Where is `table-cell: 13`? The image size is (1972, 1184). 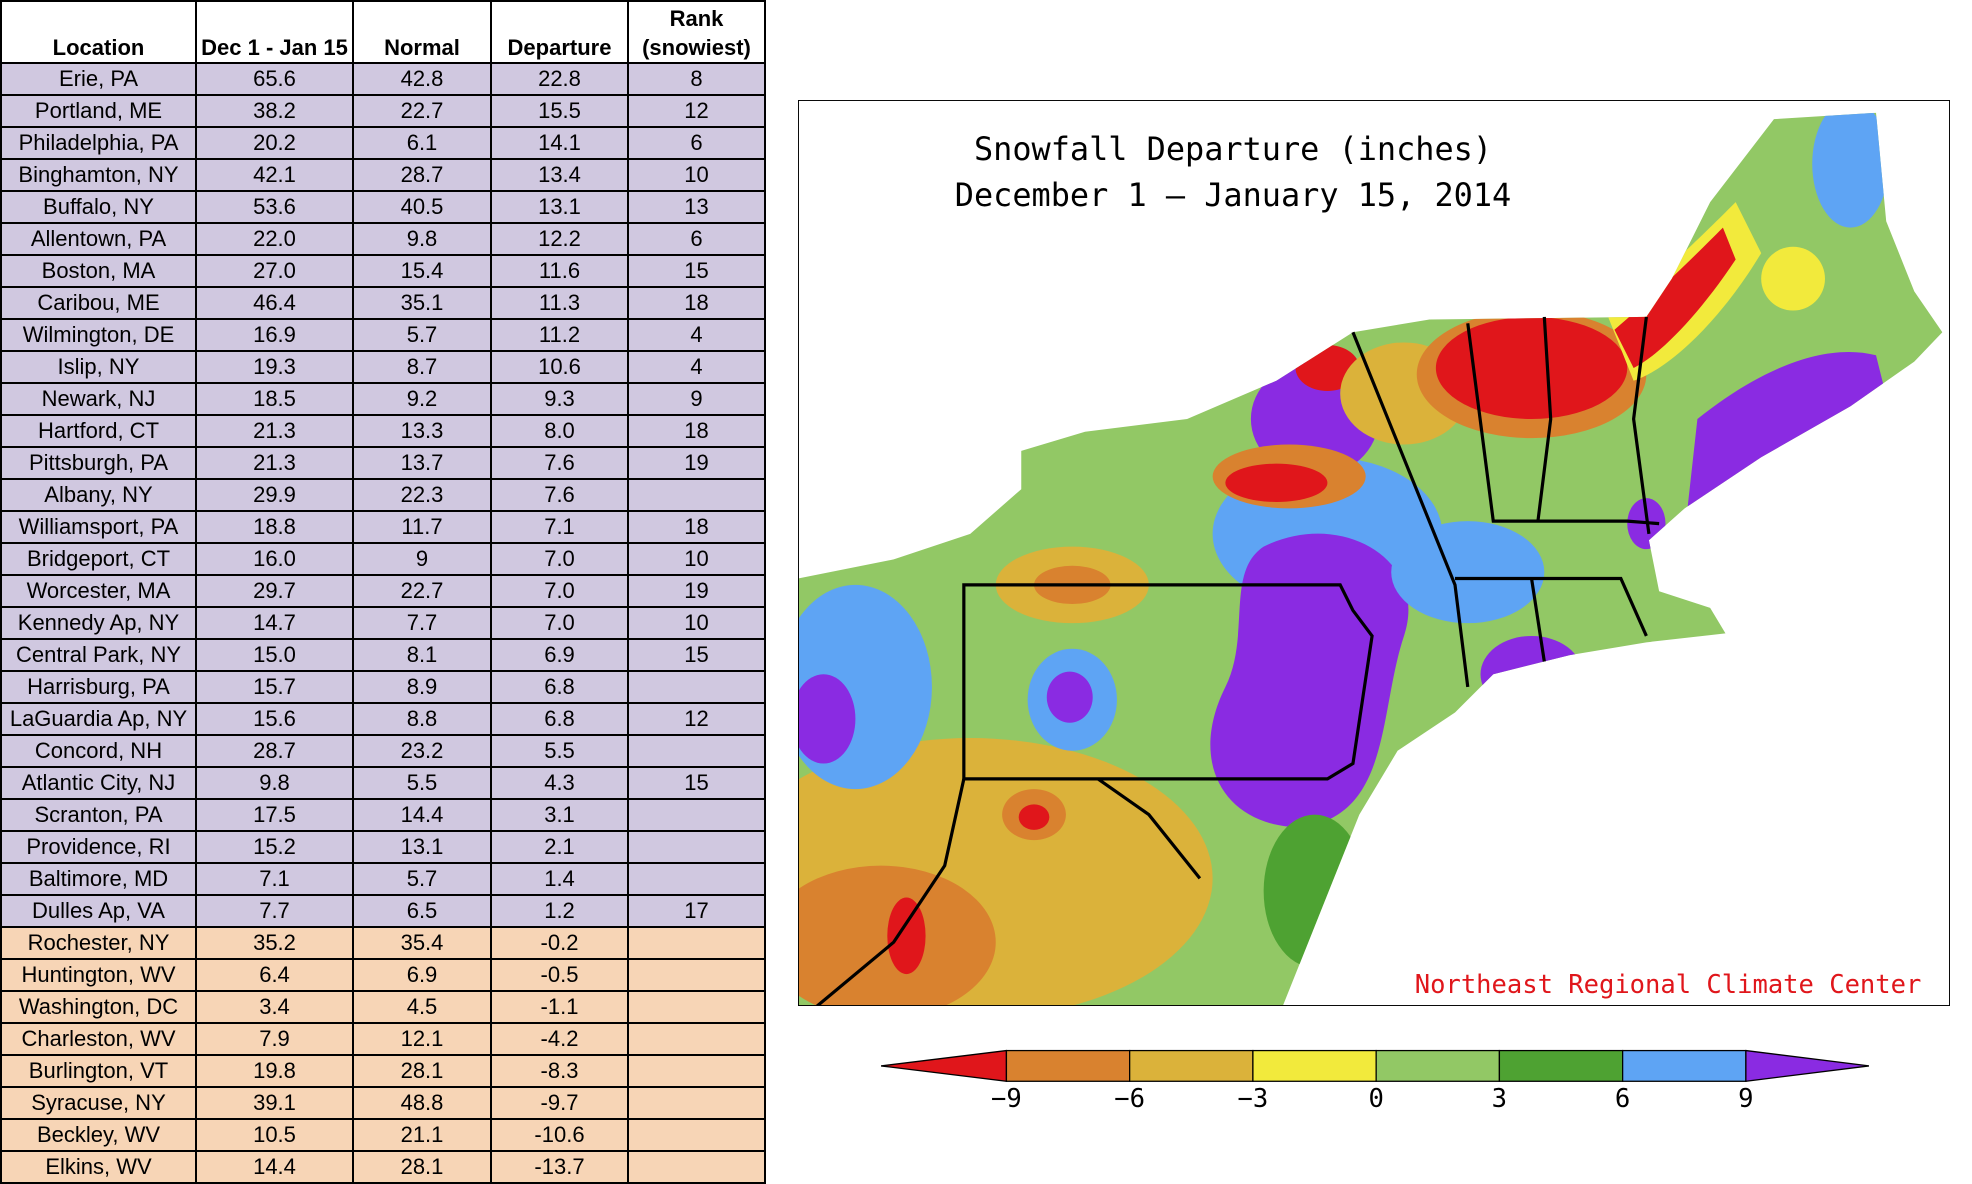
table-cell: 13 is located at coordinates (696, 207).